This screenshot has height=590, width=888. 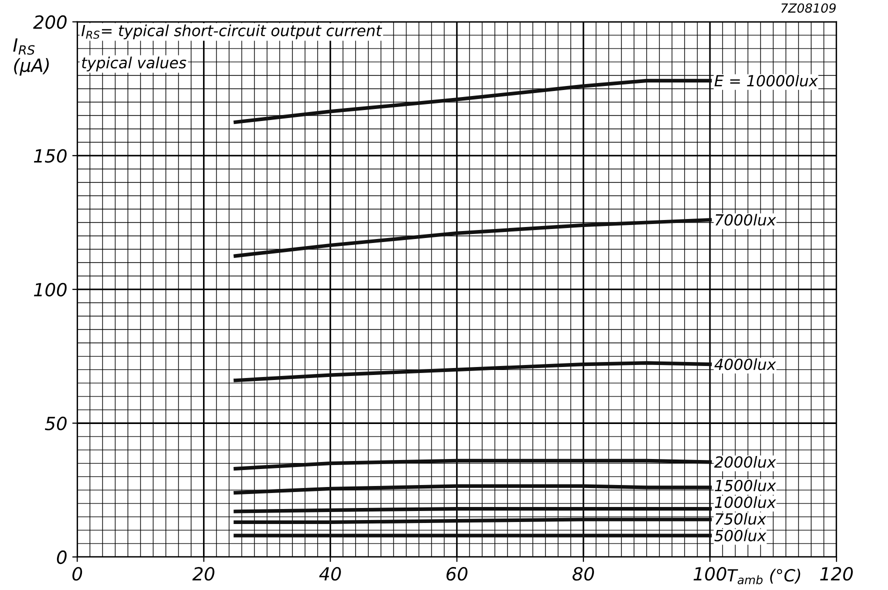 I want to click on series-label: 500lux, so click(x=740, y=536).